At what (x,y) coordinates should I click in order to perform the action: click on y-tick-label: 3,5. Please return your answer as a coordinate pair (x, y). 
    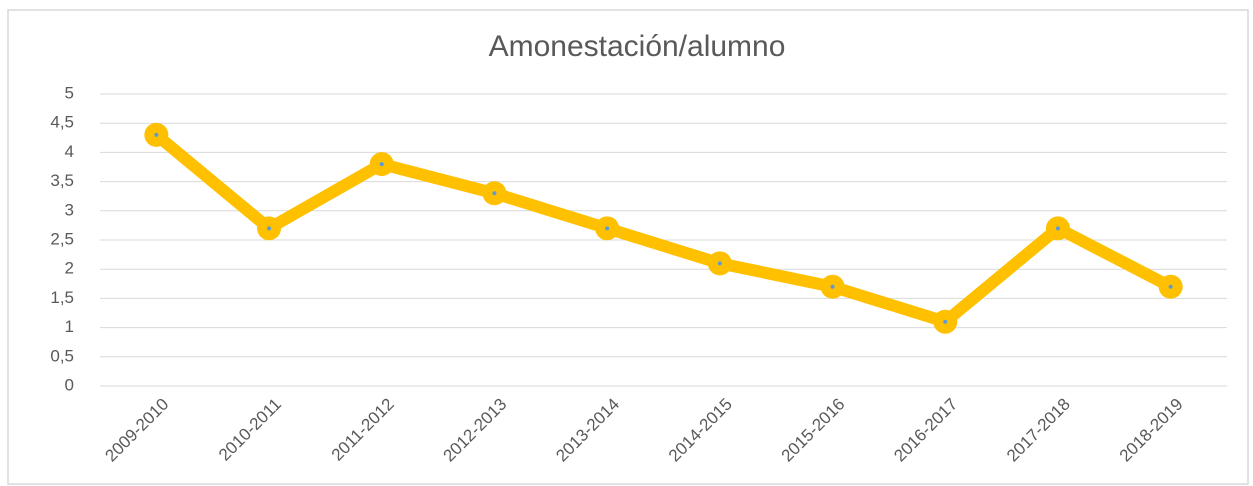
    Looking at the image, I should click on (62, 180).